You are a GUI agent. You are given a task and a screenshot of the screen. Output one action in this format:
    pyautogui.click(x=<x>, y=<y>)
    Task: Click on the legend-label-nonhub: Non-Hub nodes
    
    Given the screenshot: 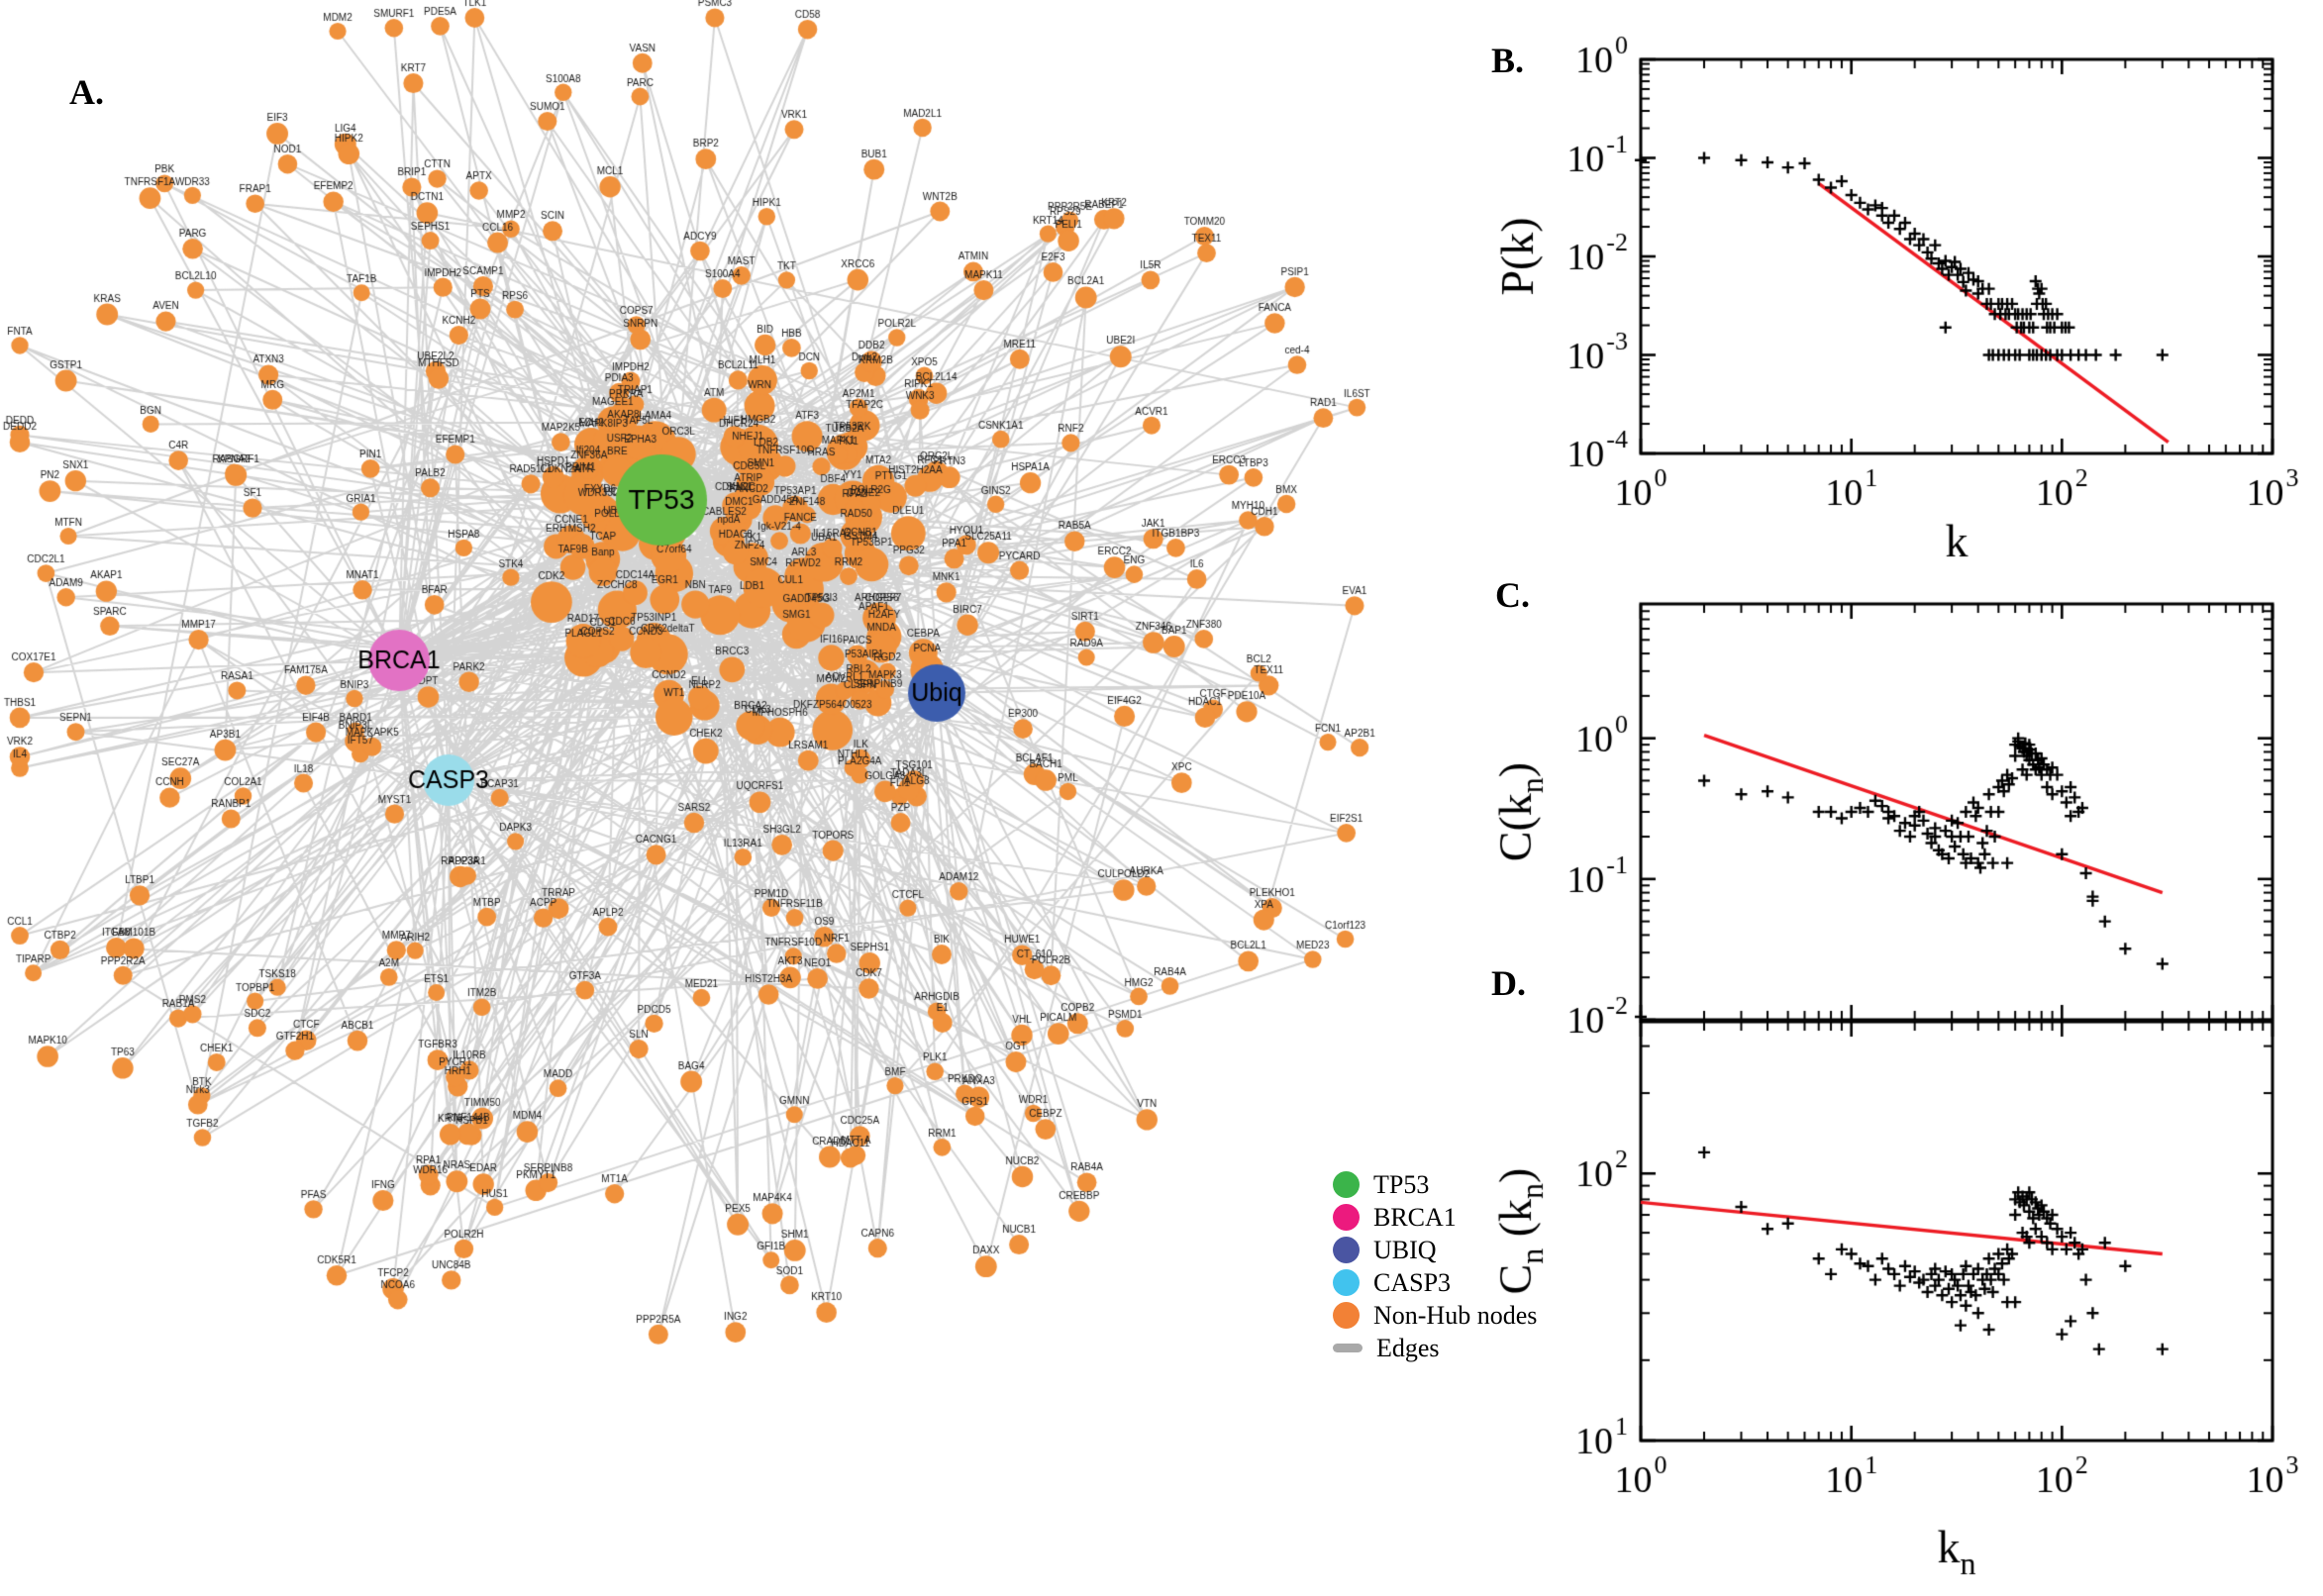 What is the action you would take?
    pyautogui.click(x=1455, y=1315)
    